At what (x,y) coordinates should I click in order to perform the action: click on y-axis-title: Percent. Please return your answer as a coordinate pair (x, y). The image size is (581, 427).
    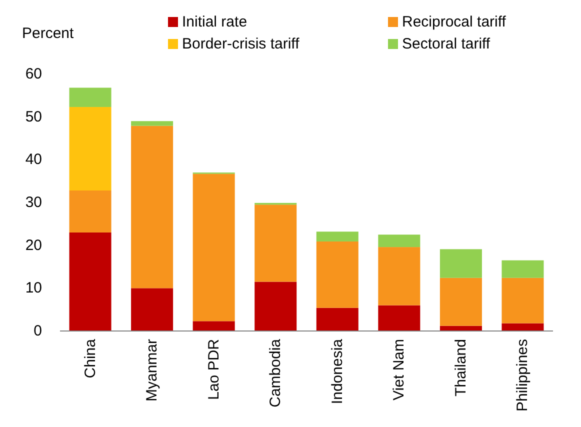
    Looking at the image, I should click on (48, 33).